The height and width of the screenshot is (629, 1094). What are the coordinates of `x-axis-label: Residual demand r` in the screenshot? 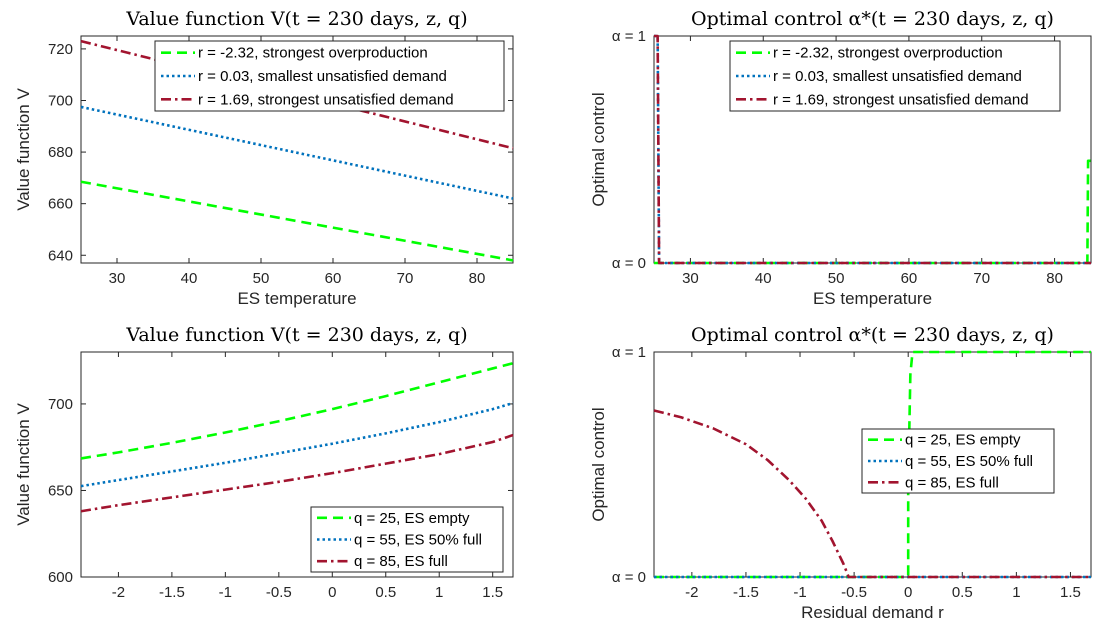 It's located at (872, 612).